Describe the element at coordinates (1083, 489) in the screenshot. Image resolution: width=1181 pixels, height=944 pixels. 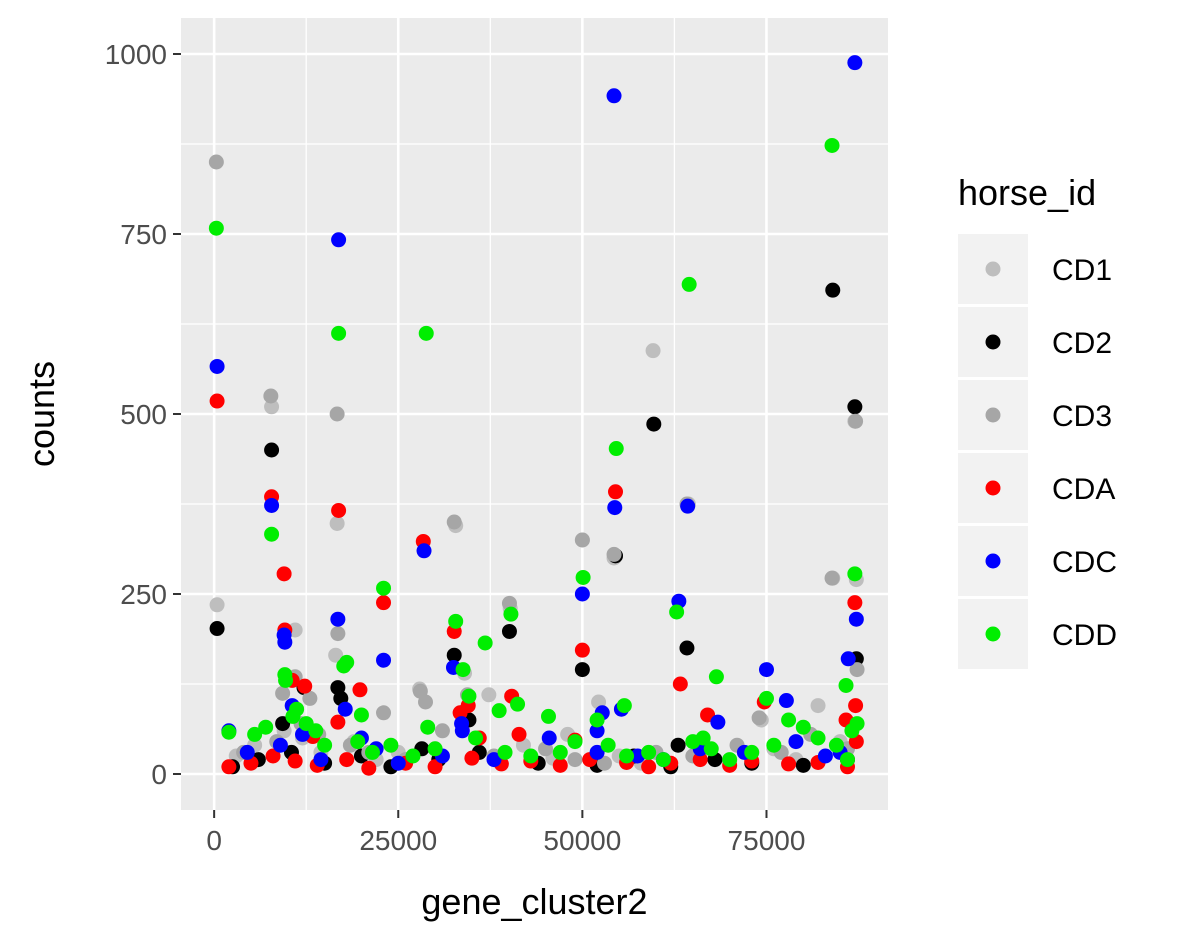
I see `legend-label-cda: CDA` at that location.